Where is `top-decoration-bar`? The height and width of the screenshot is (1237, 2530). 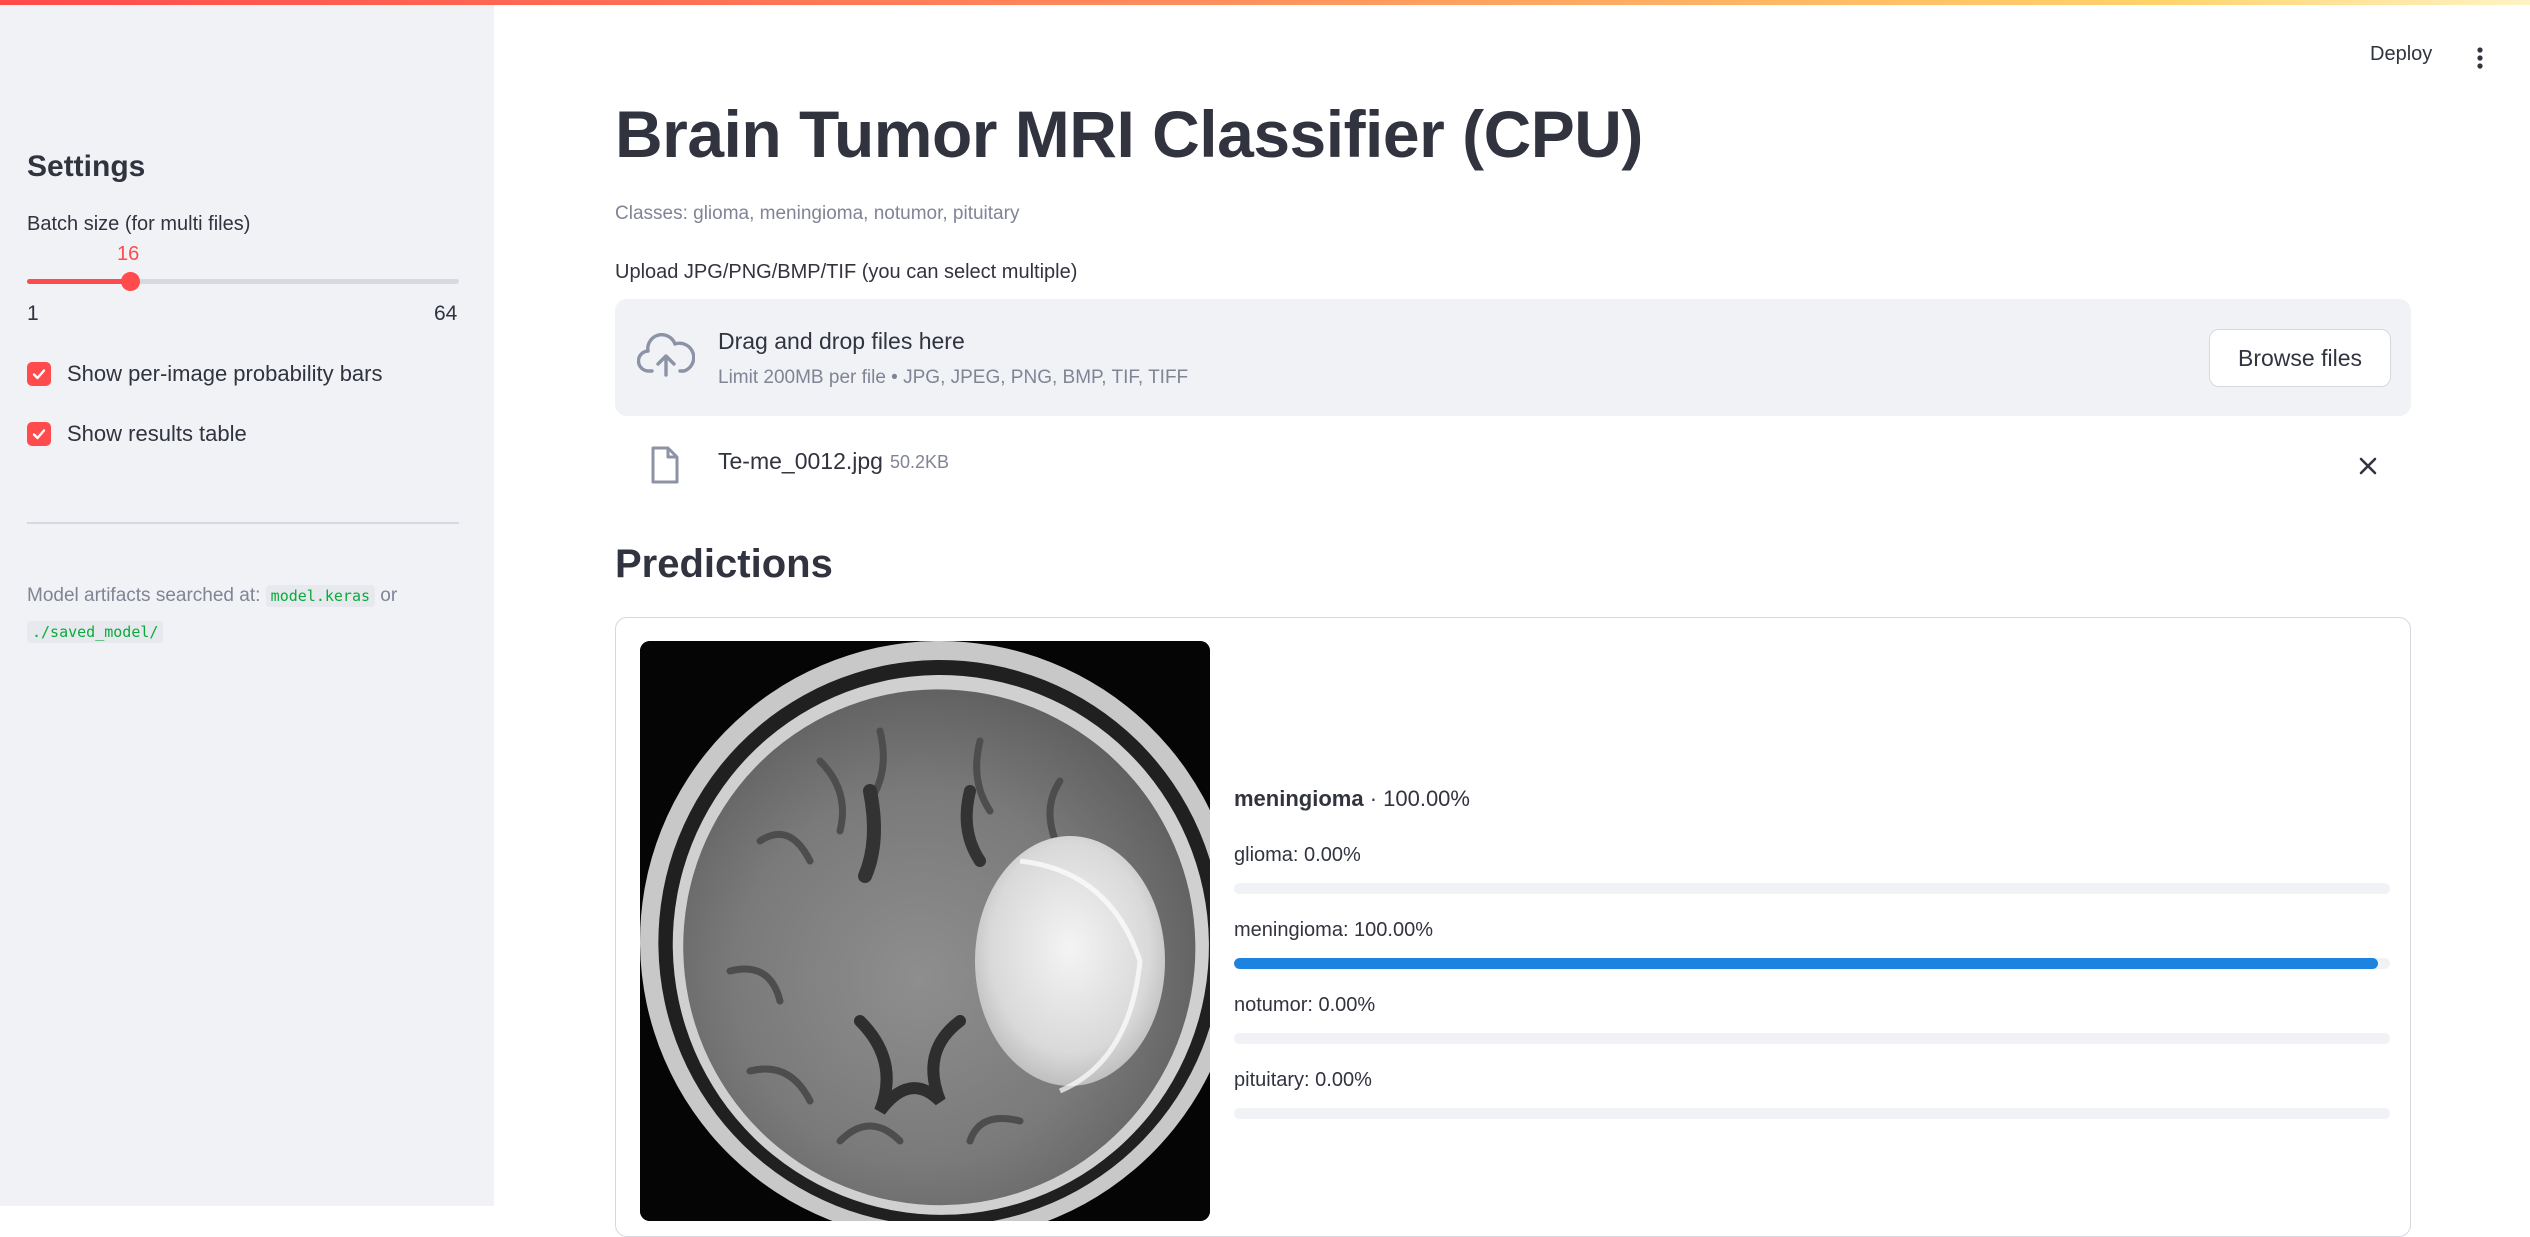
top-decoration-bar is located at coordinates (1265, 2).